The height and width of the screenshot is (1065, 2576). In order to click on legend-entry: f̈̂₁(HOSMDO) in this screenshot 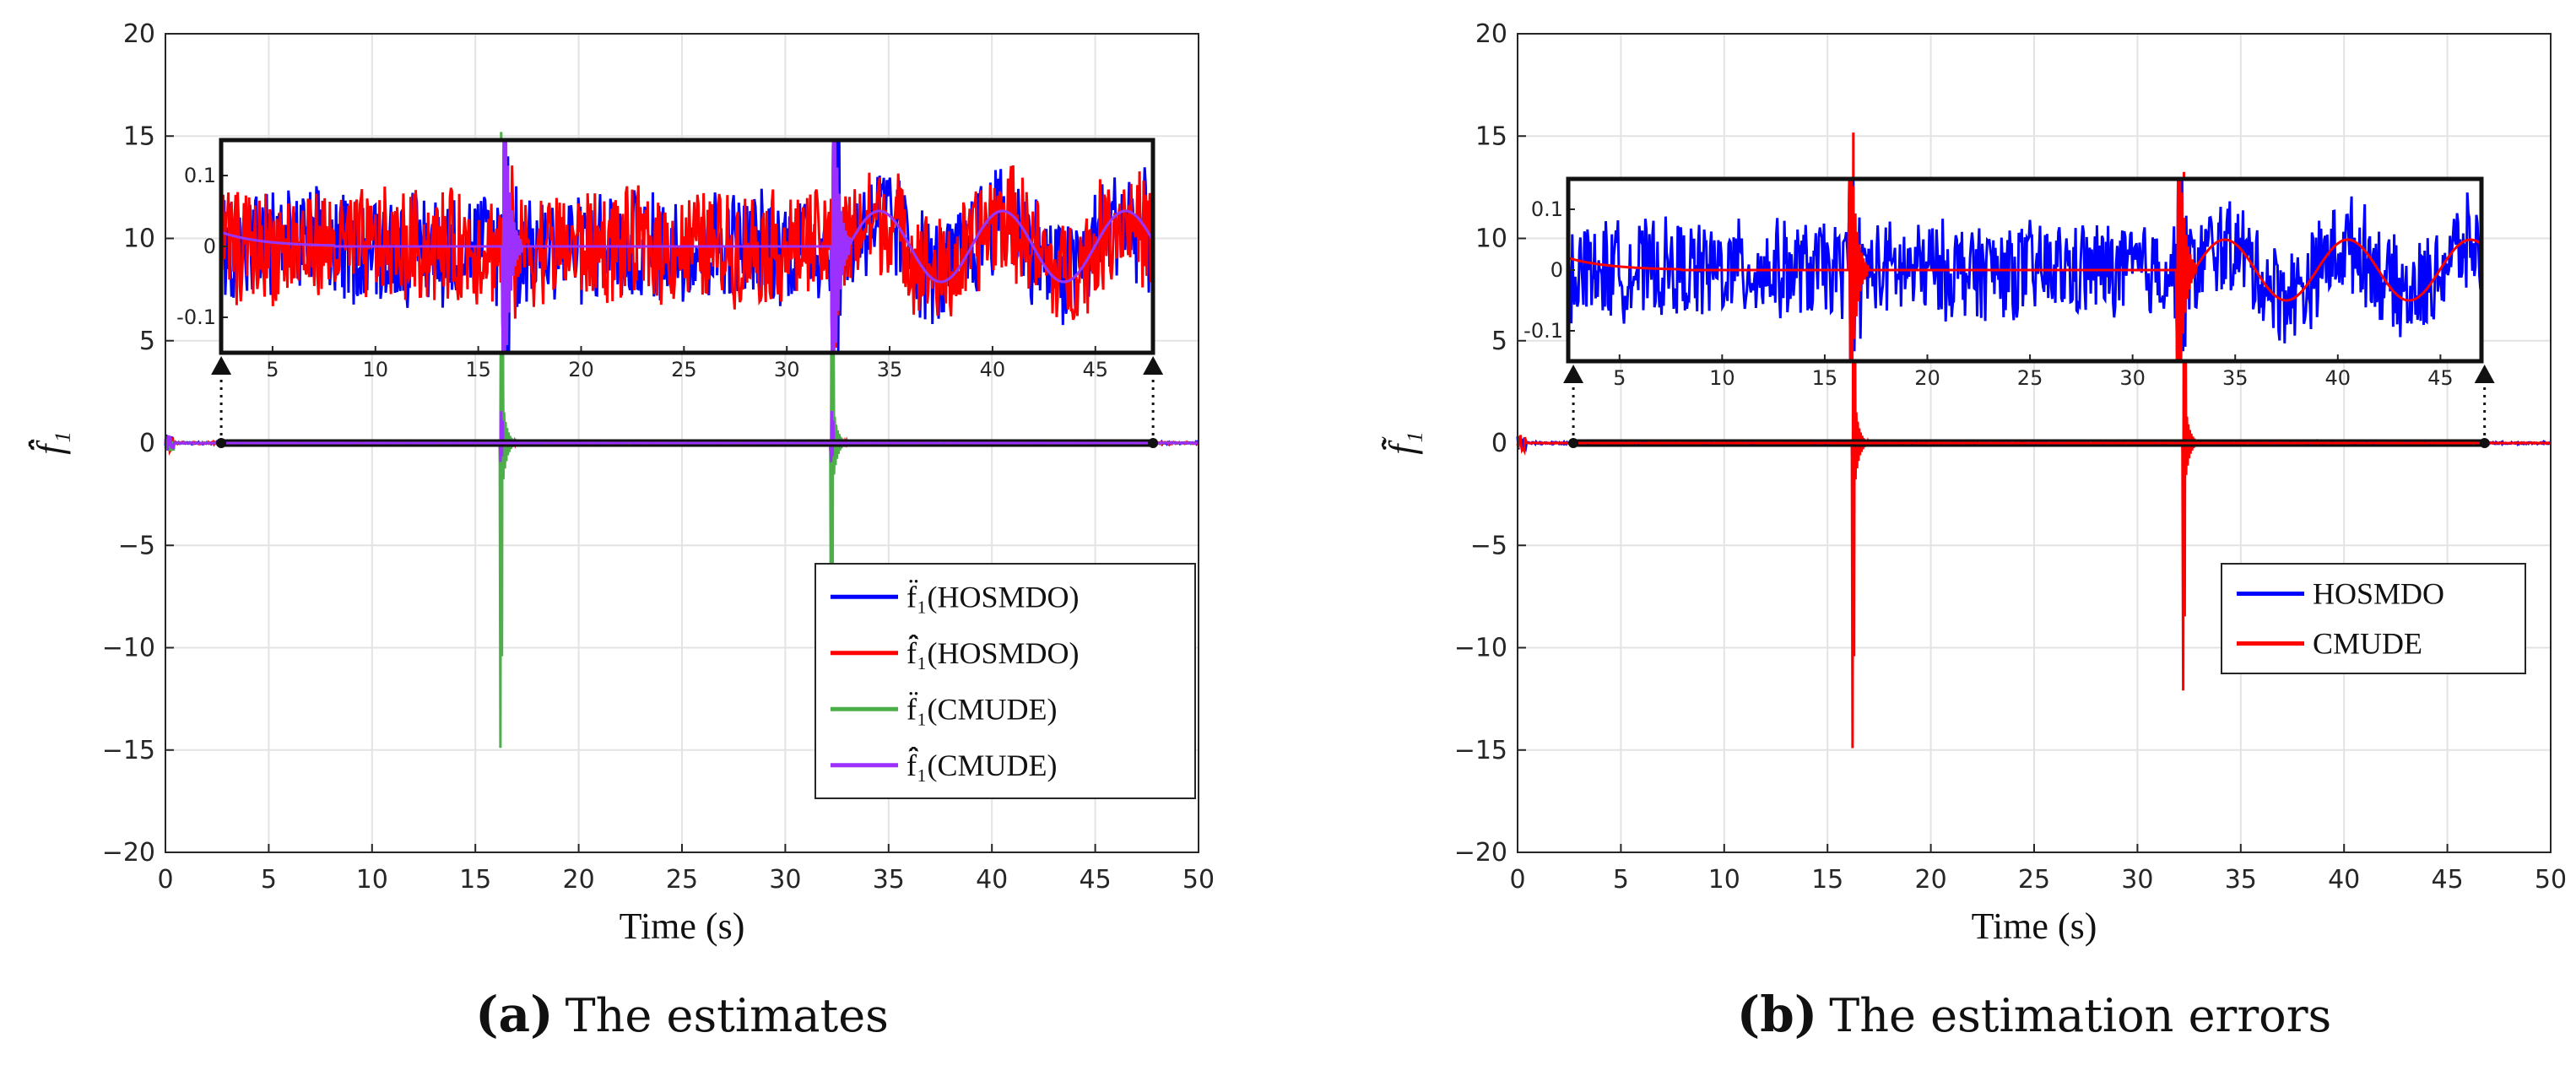, I will do `click(993, 652)`.